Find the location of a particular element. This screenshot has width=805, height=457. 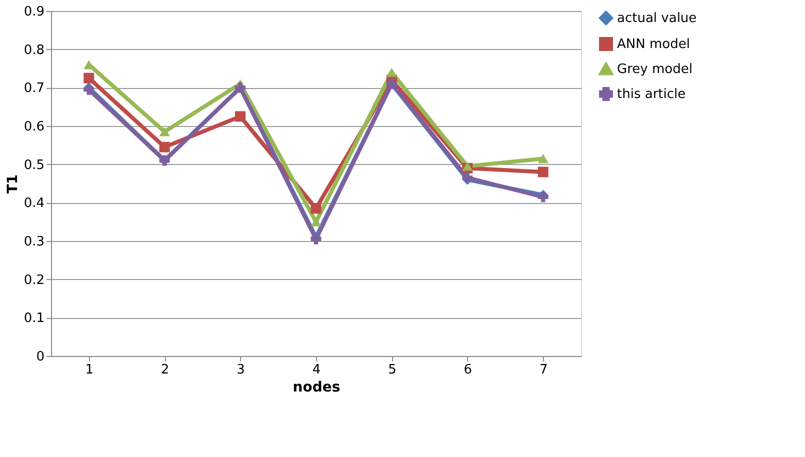

y-tick-label: 0.4 is located at coordinates (34, 204).